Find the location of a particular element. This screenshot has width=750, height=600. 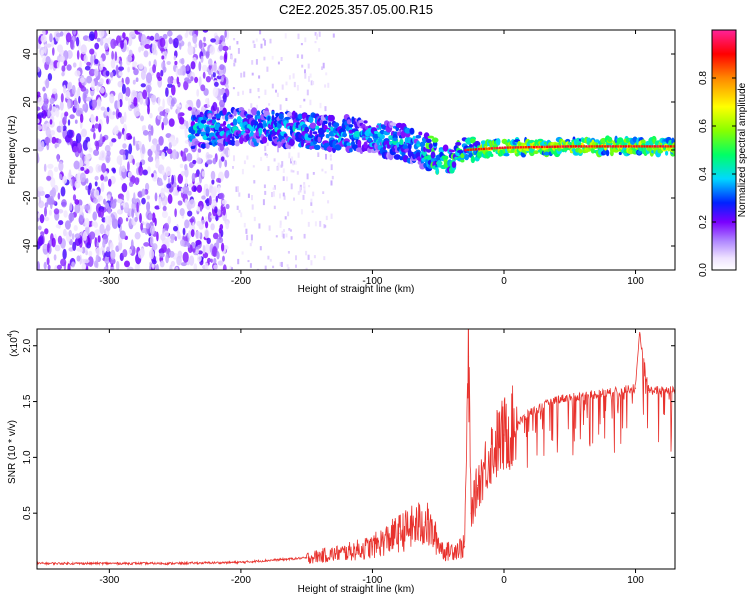

snr-x-label: Height of straight line (km) is located at coordinates (356, 589).